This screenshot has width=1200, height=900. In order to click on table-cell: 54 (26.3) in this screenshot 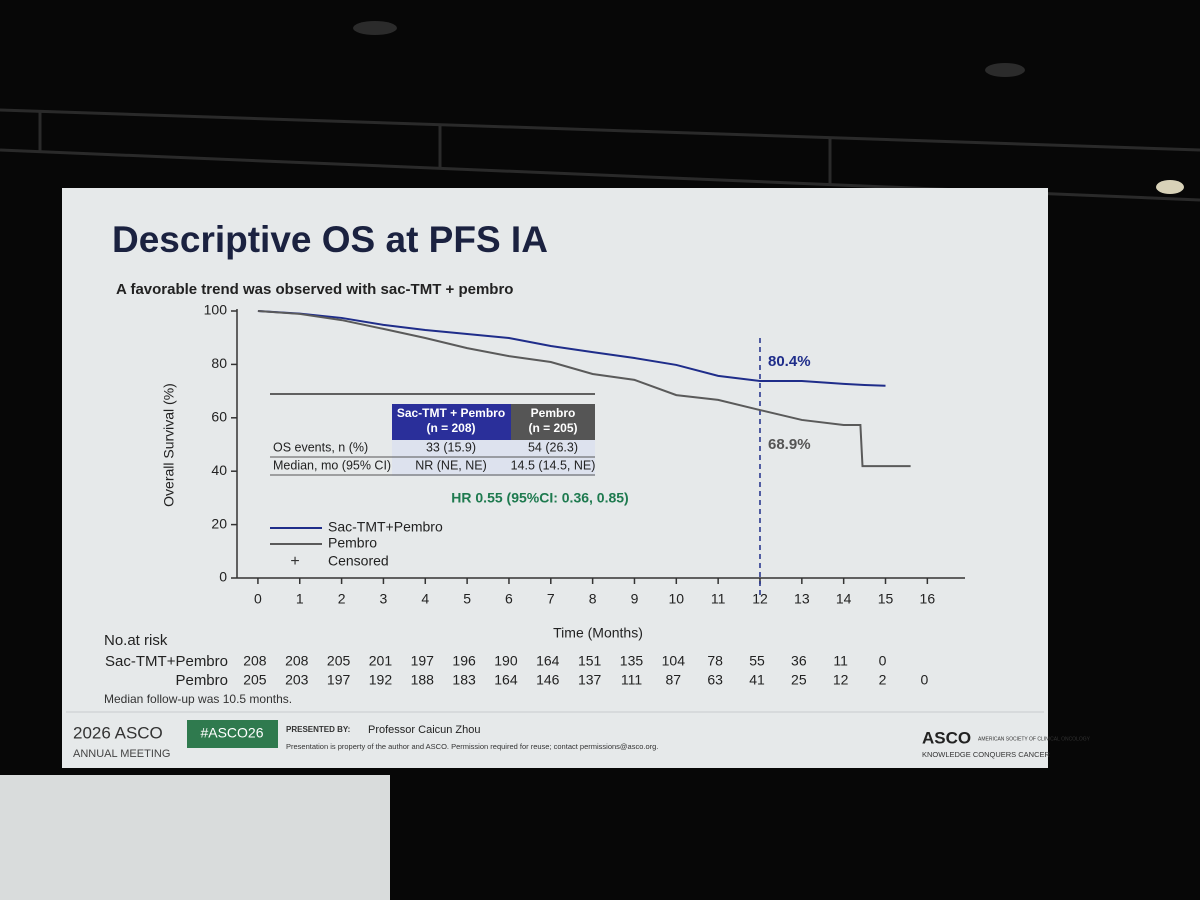, I will do `click(553, 447)`.